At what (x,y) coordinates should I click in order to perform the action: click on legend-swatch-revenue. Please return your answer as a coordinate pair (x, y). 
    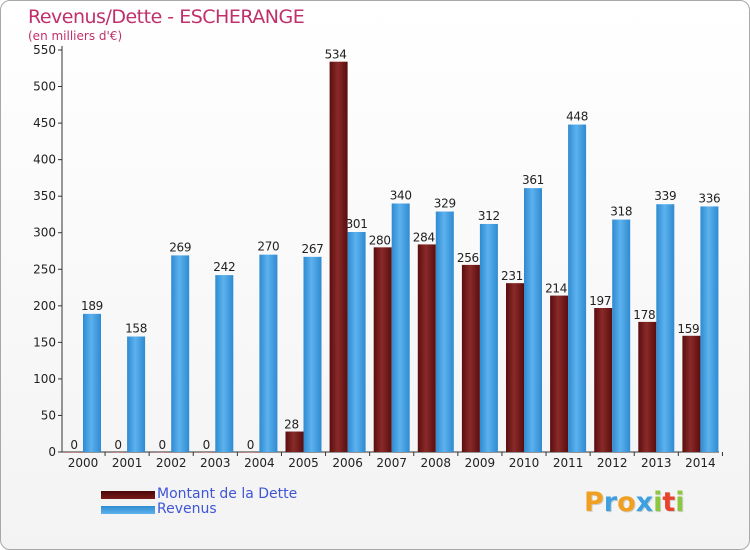
    Looking at the image, I should click on (128, 510).